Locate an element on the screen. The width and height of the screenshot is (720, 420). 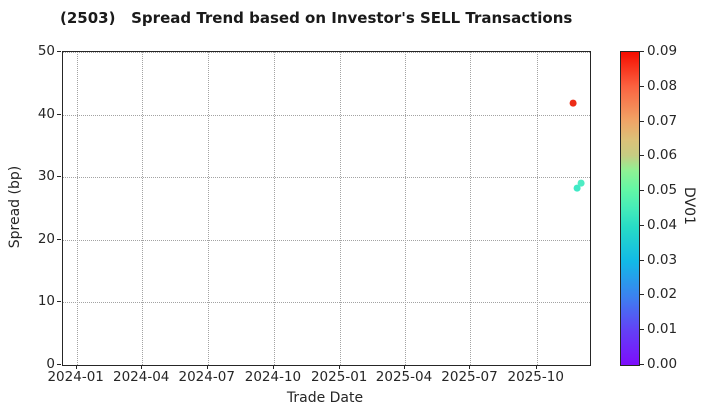
colorbar-tick-label: 0.01 is located at coordinates (662, 329).